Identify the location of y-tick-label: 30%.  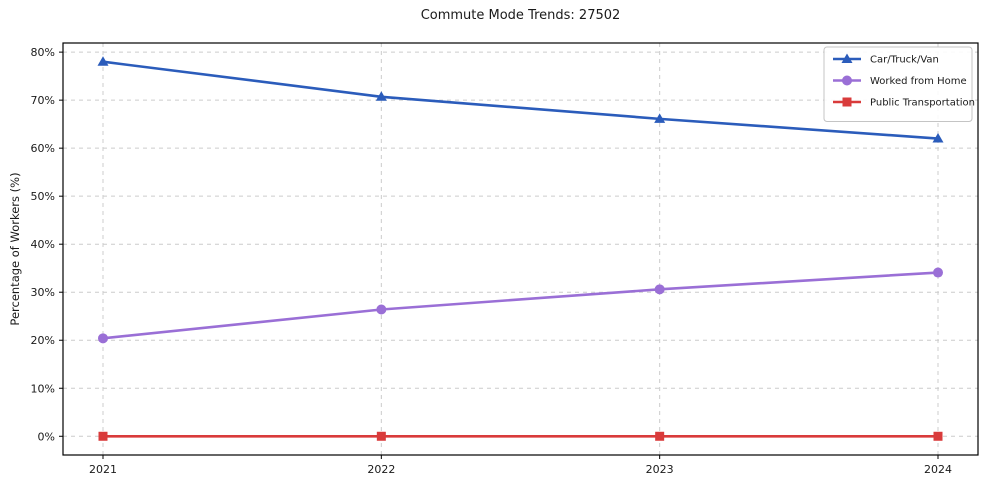
(43, 292).